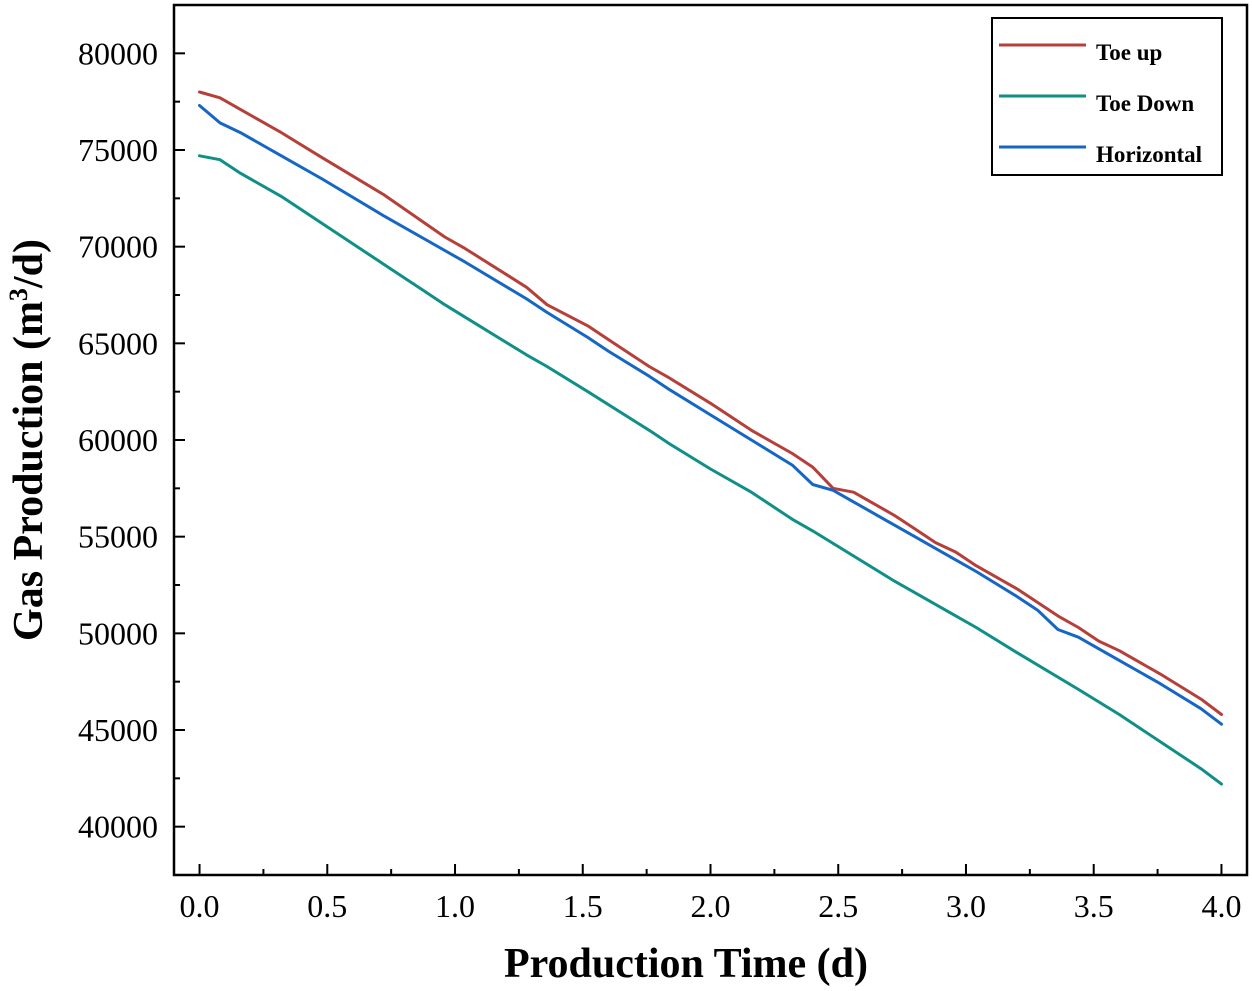 The image size is (1252, 991). Describe the element at coordinates (1221, 906) in the screenshot. I see `x-tick-label: 4.0` at that location.